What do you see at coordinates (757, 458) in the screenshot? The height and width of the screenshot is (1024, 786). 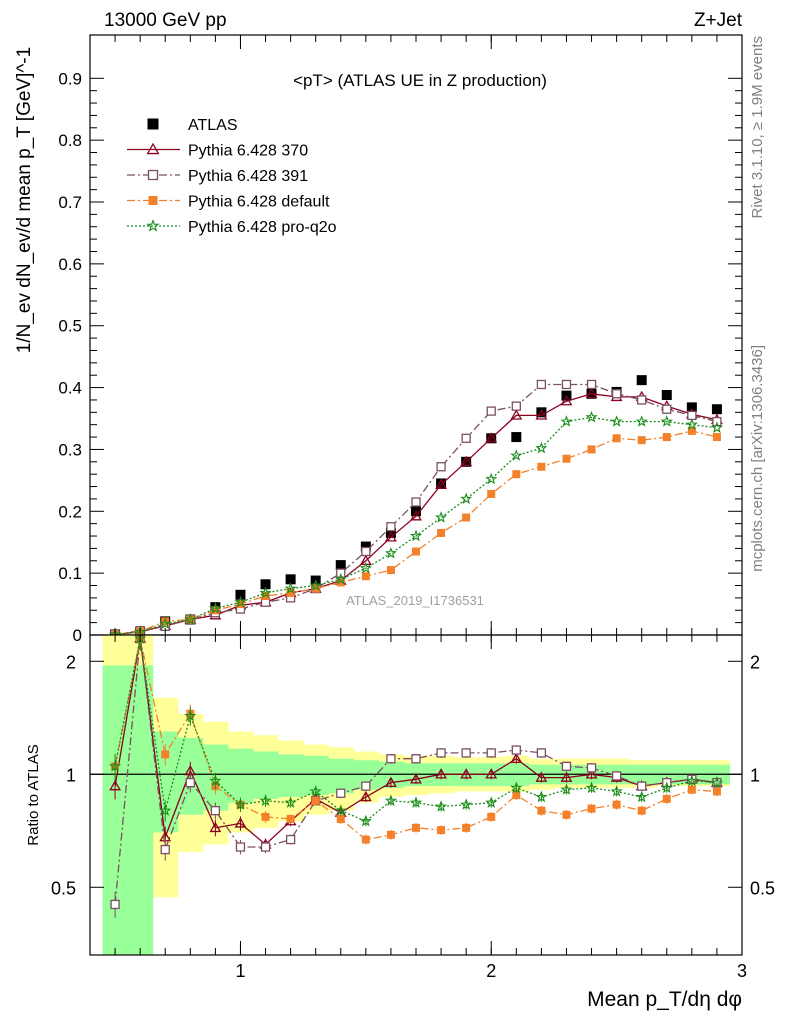 I see `mcplots-reference-label: mcplots.cern.ch [arXiv:1306.3436]` at bounding box center [757, 458].